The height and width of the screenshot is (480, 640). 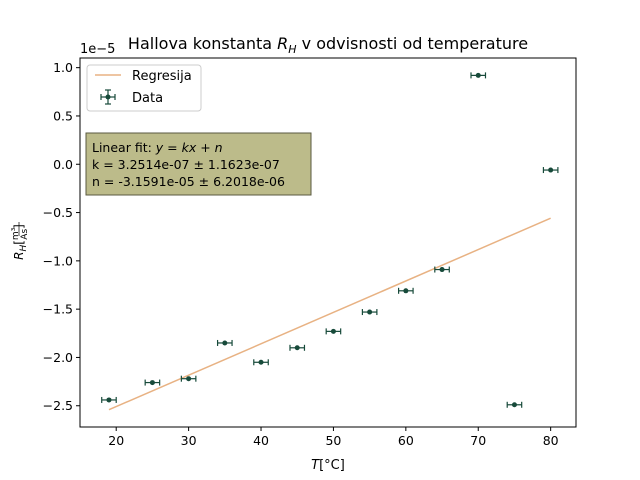 What do you see at coordinates (108, 97) in the screenshot?
I see `legend-data-swatch` at bounding box center [108, 97].